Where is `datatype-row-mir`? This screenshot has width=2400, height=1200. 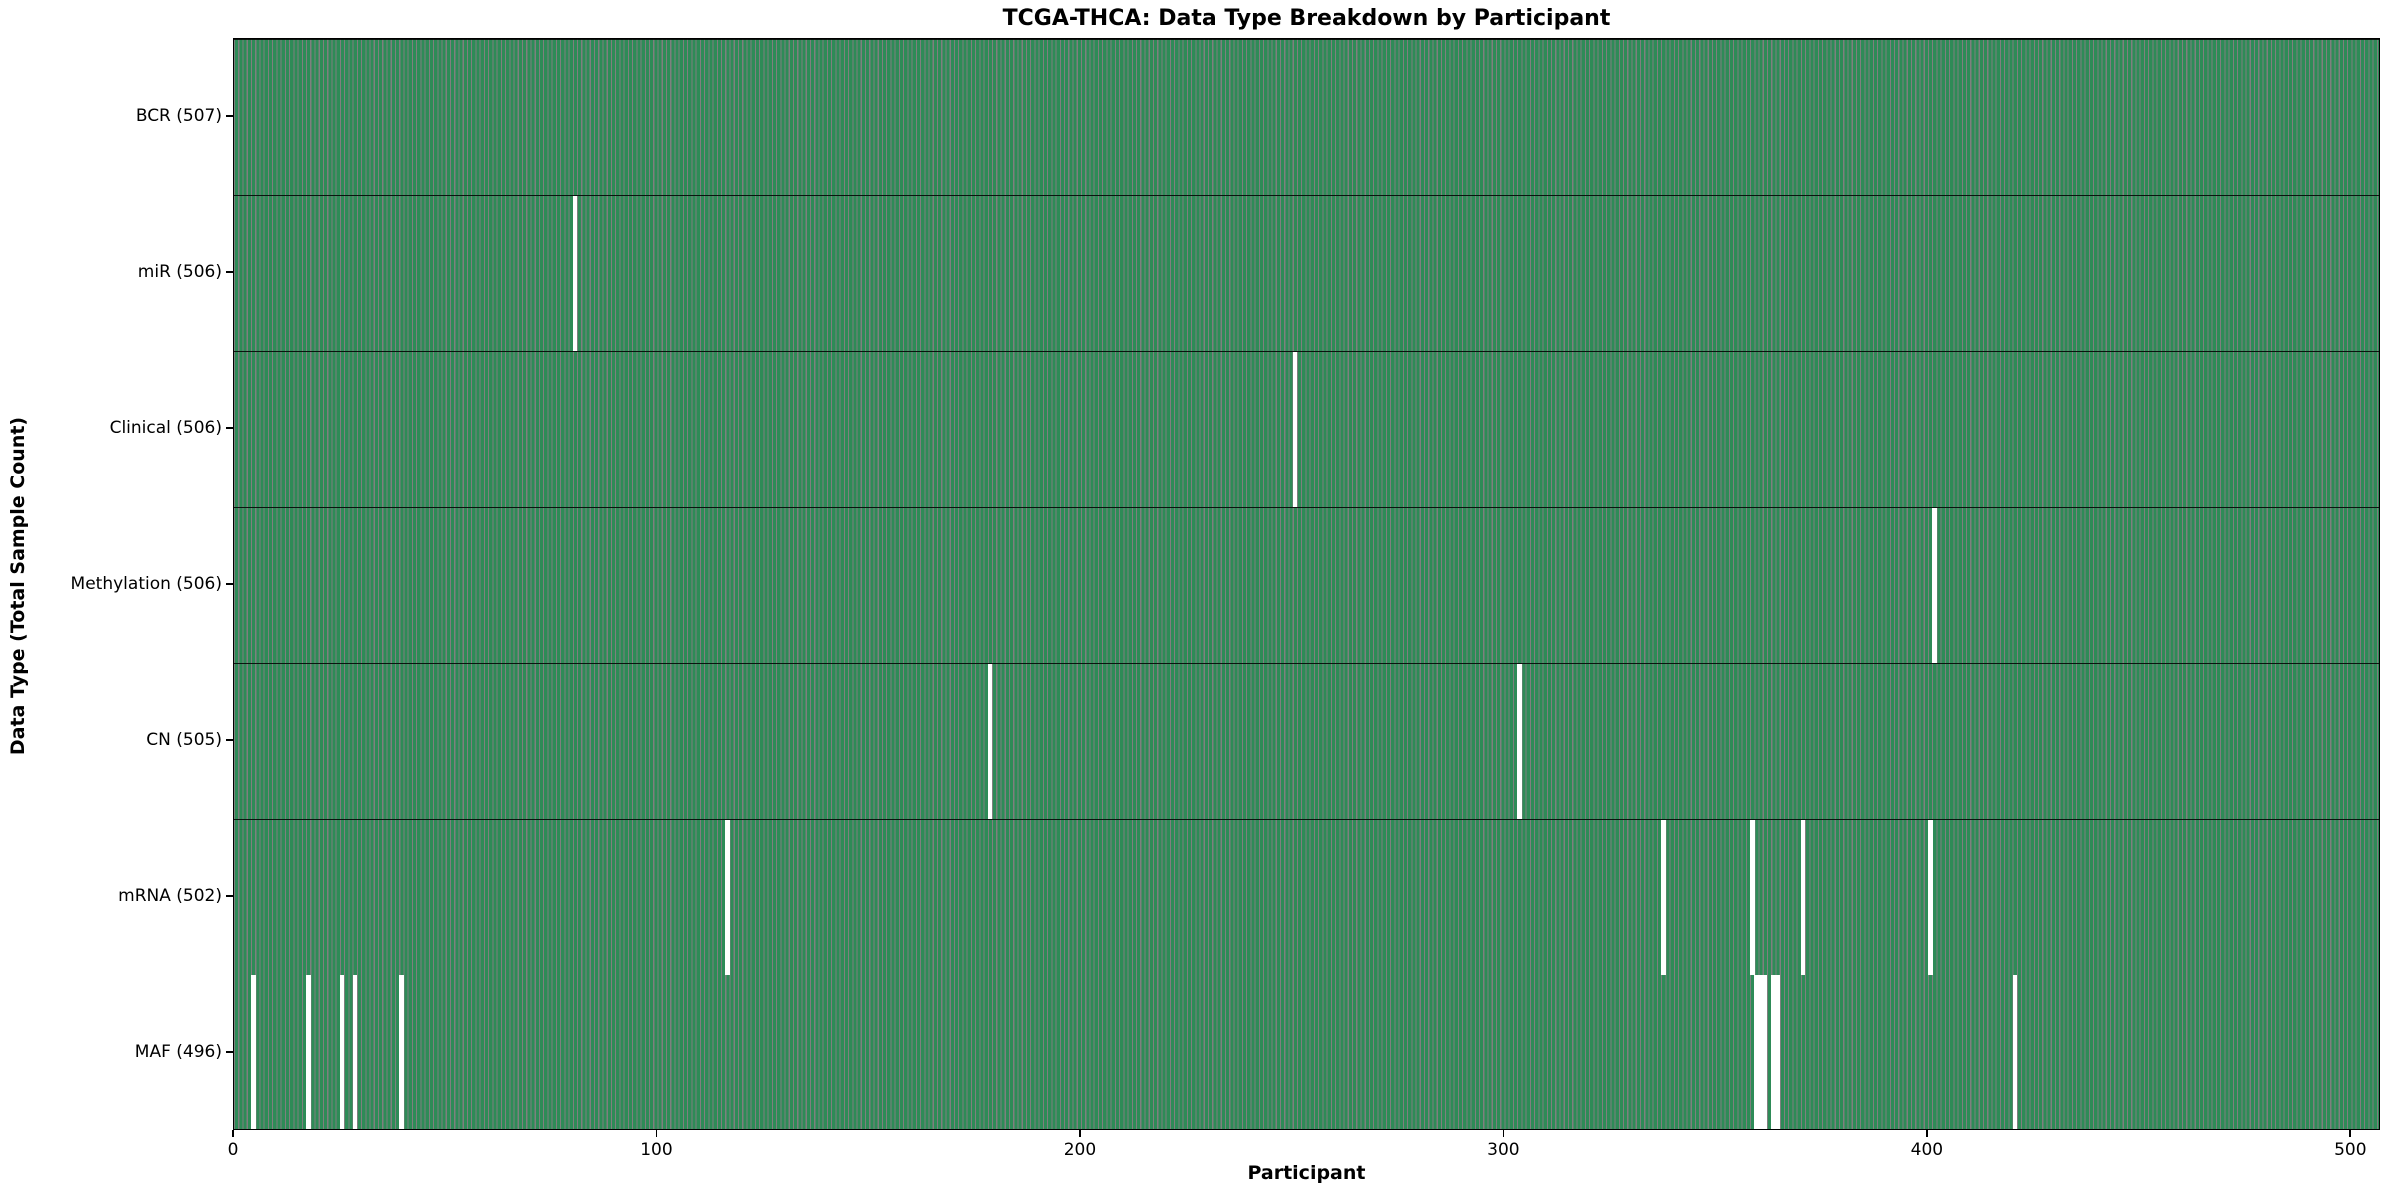
datatype-row-mir is located at coordinates (1306, 273).